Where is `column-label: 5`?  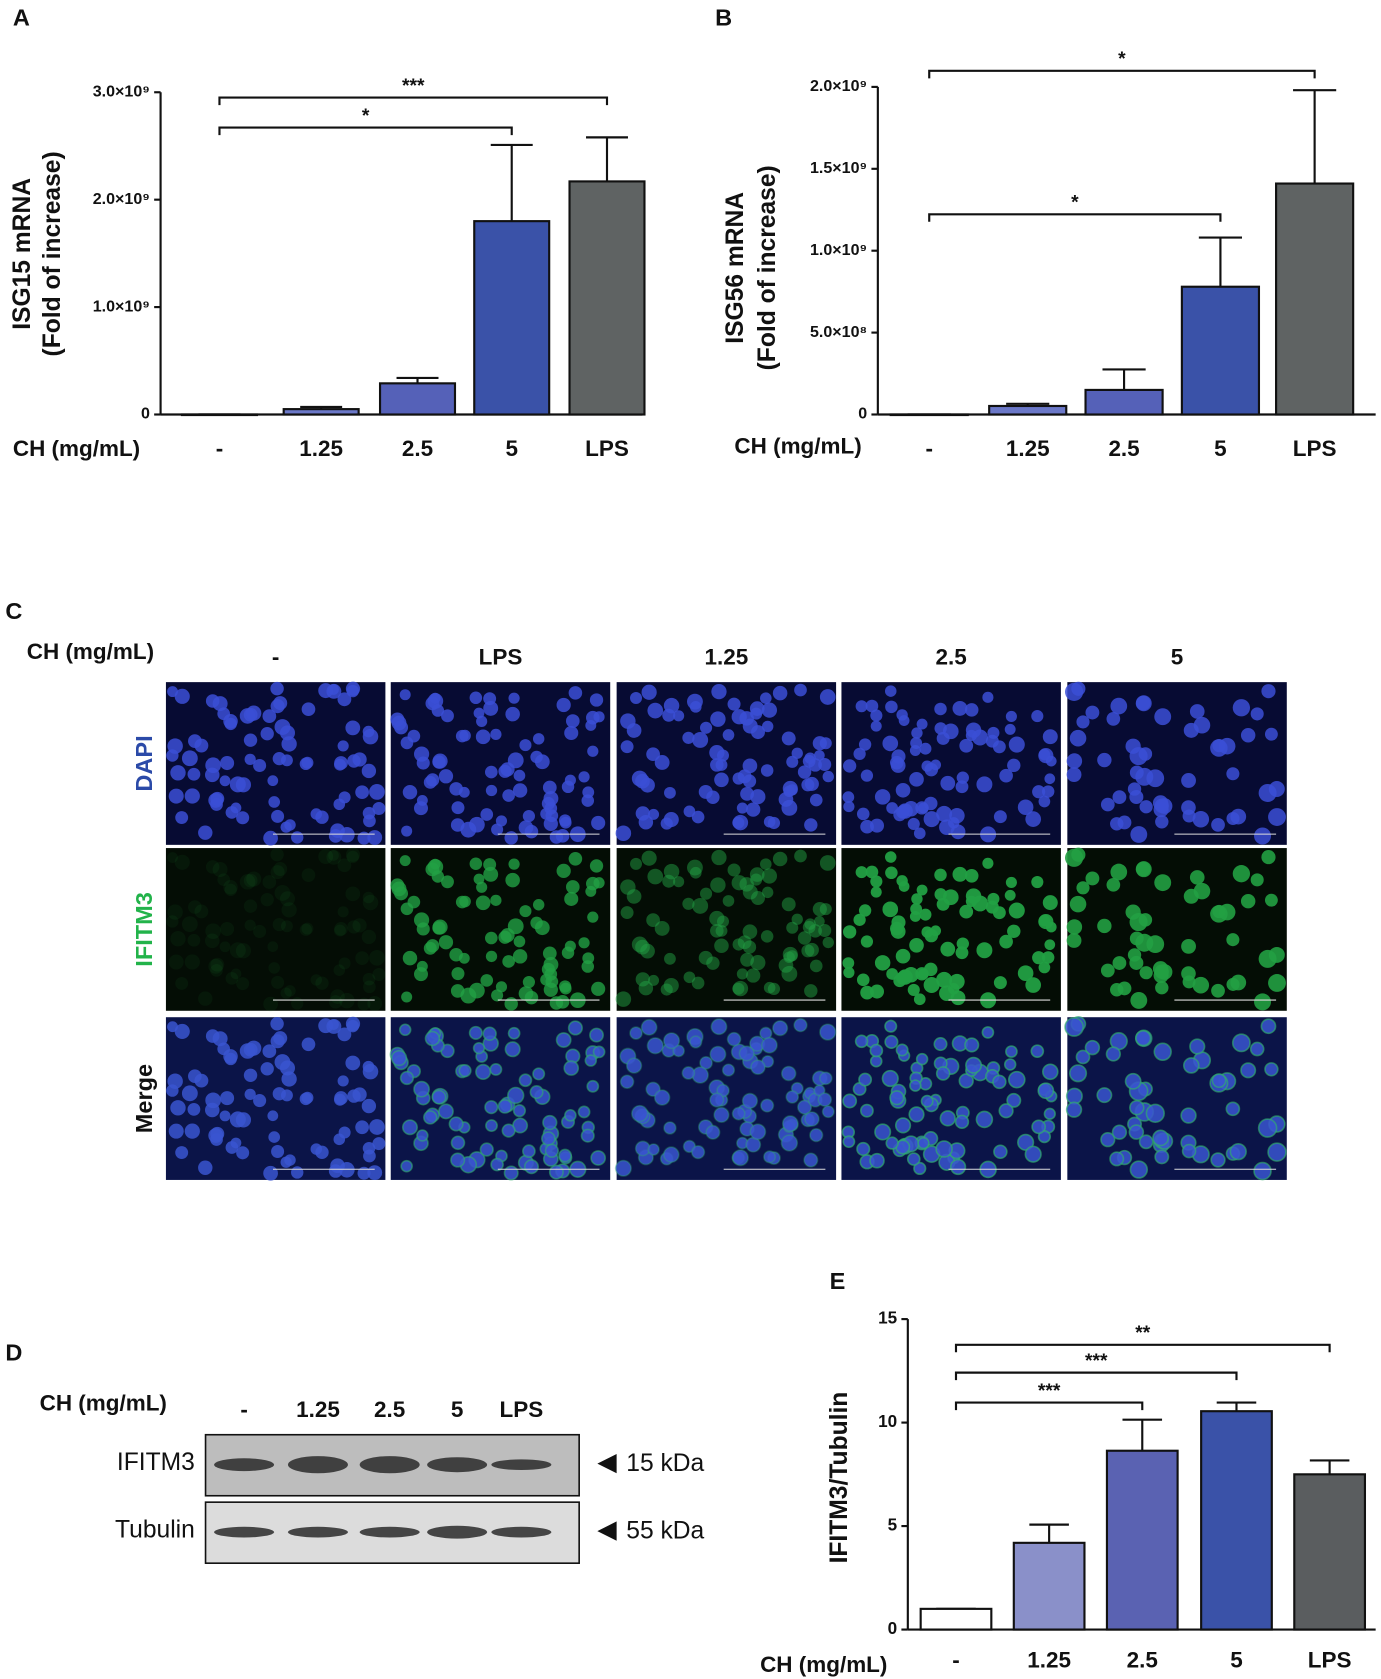 column-label: 5 is located at coordinates (1177, 657).